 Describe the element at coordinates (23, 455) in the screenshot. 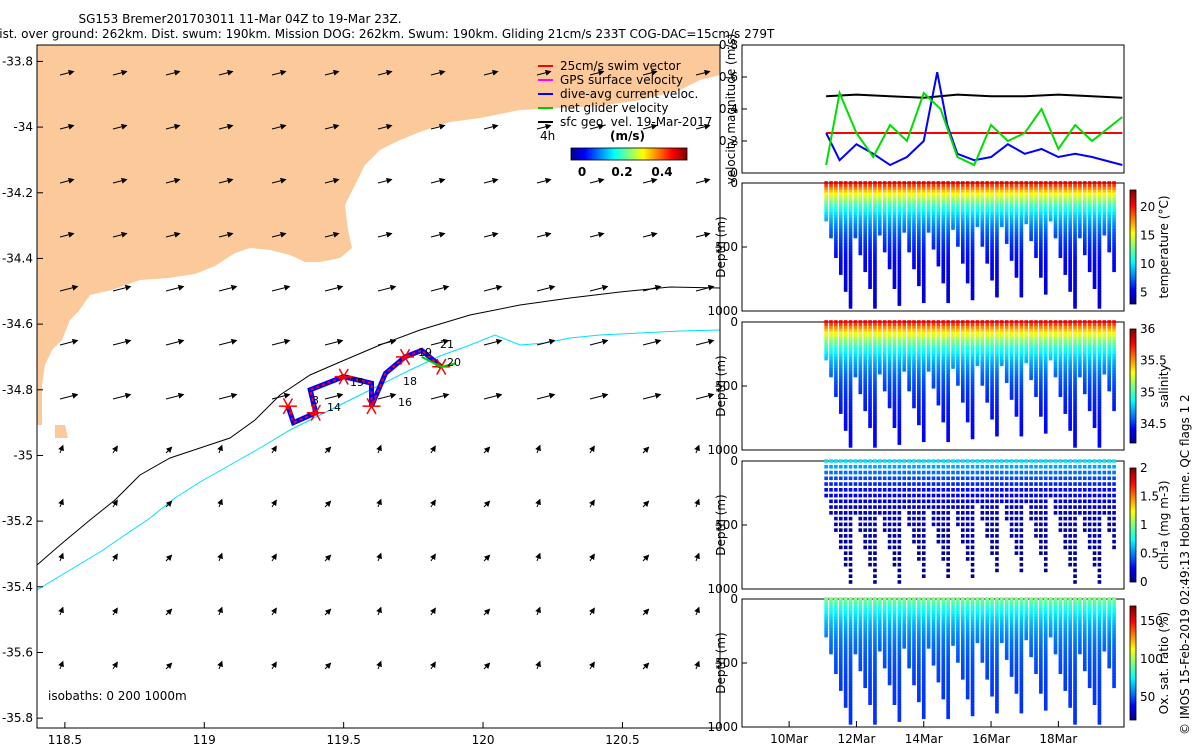

I see `map-ytick-label: -35` at that location.